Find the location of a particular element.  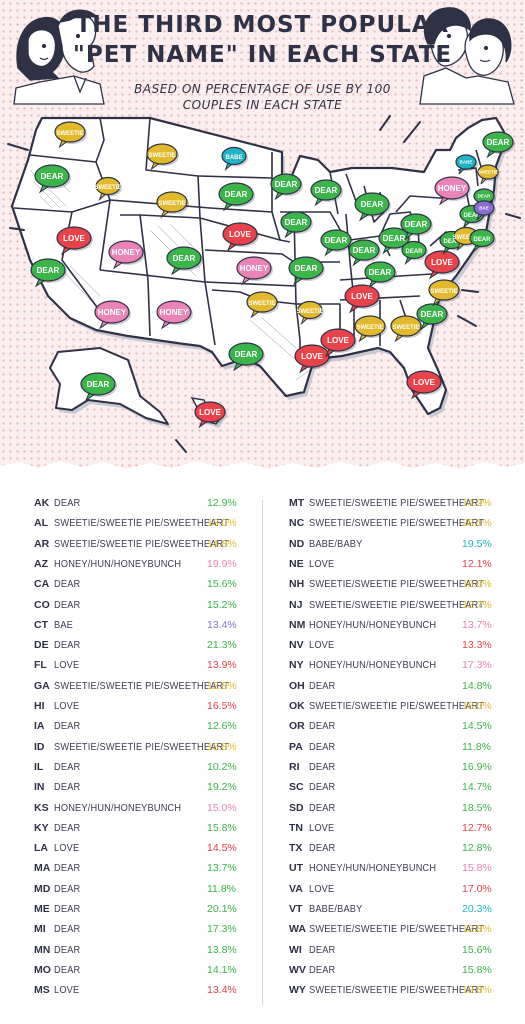

state-abbreviation: NJ is located at coordinates (296, 604).